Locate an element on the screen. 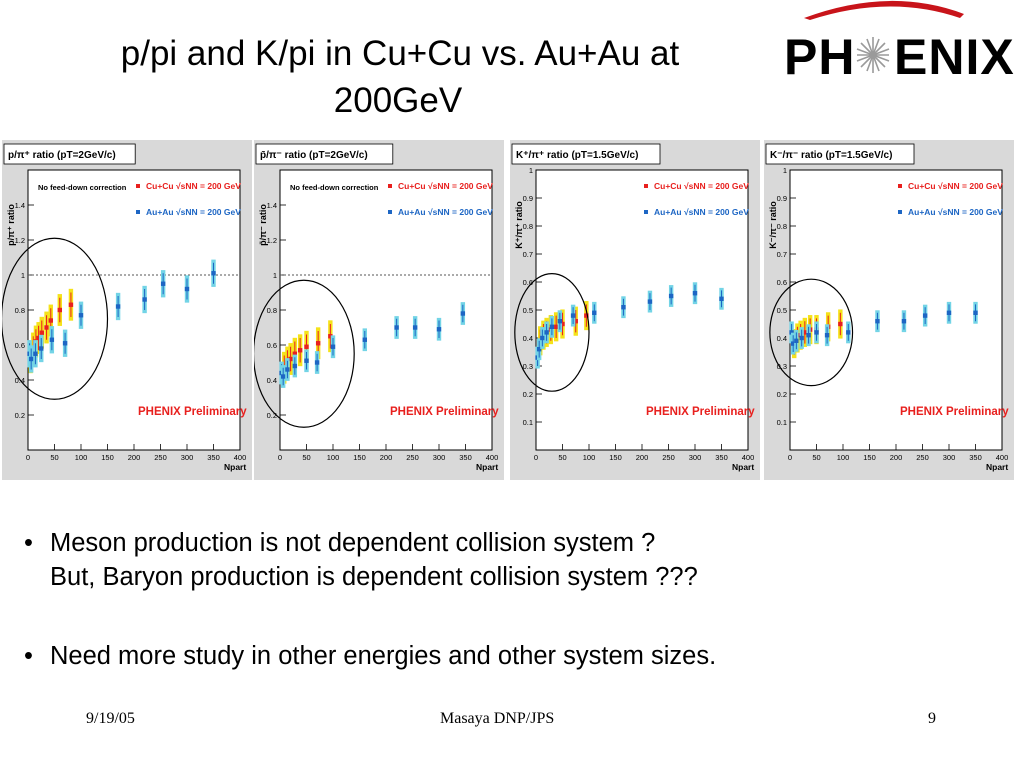  x-tick-label: 150 is located at coordinates (107, 457).